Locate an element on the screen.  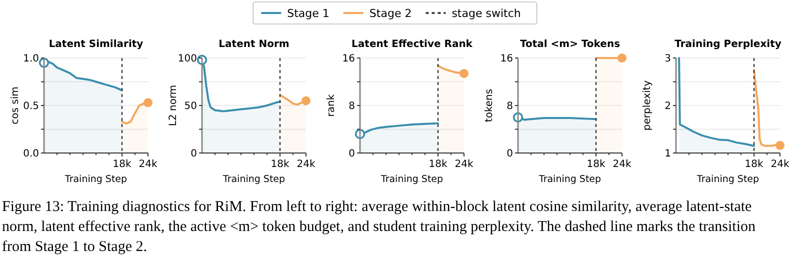
y-tick-label: 3 is located at coordinates (667, 59).